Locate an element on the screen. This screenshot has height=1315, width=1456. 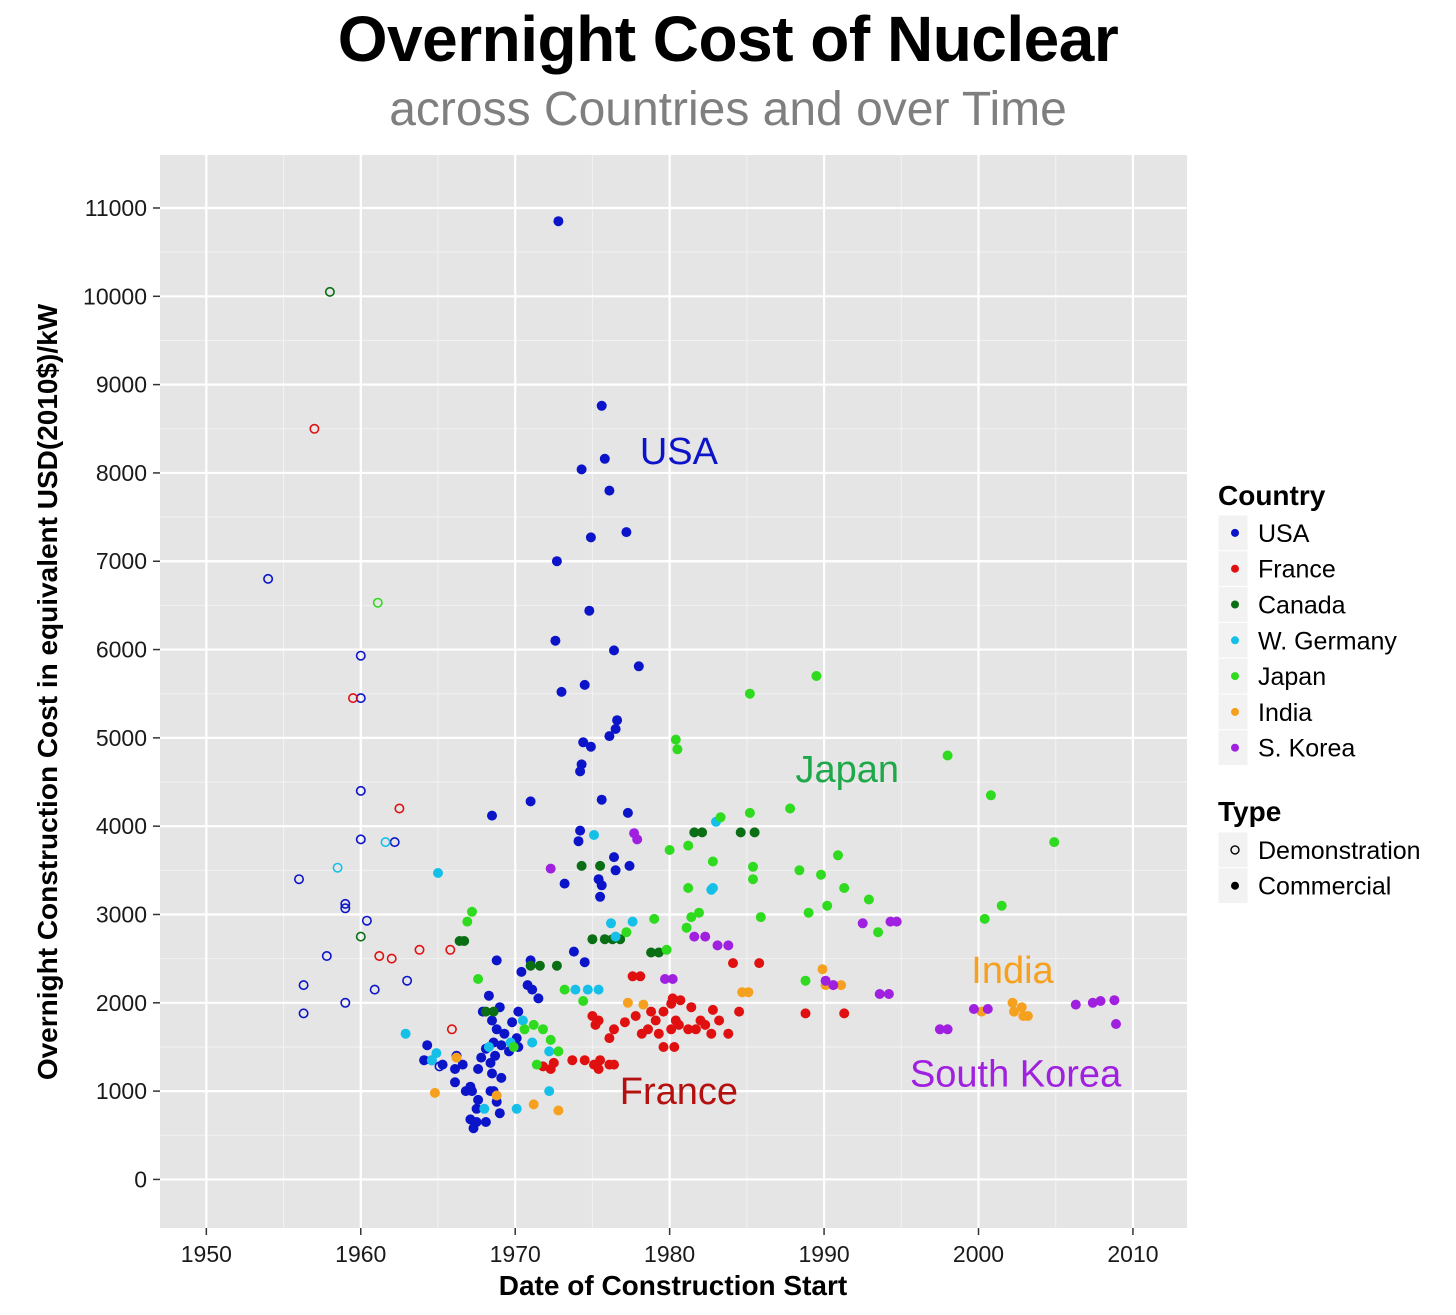
legend-label: S. Korea is located at coordinates (1306, 749).